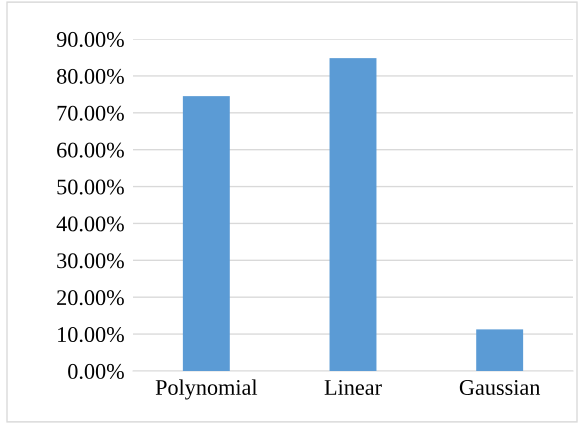  Describe the element at coordinates (90, 187) in the screenshot. I see `y-tick-label: 50.00%` at that location.